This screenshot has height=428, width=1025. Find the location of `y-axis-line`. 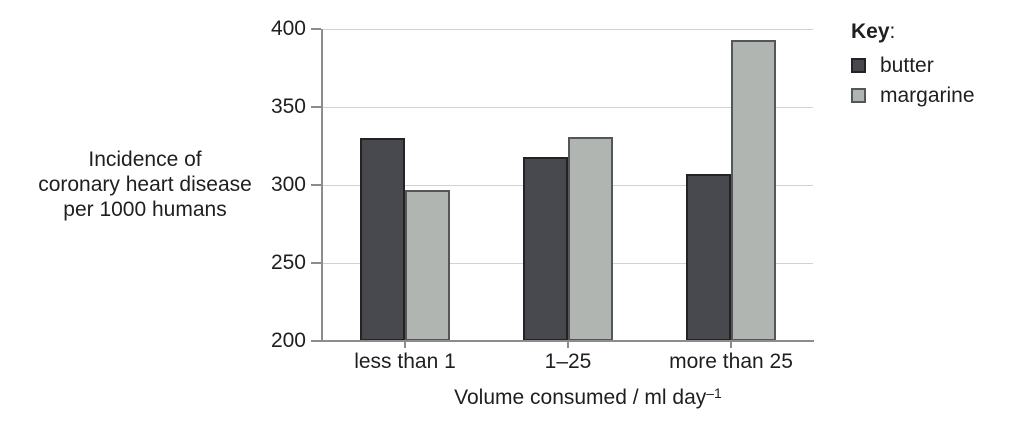

y-axis-line is located at coordinates (322, 185).